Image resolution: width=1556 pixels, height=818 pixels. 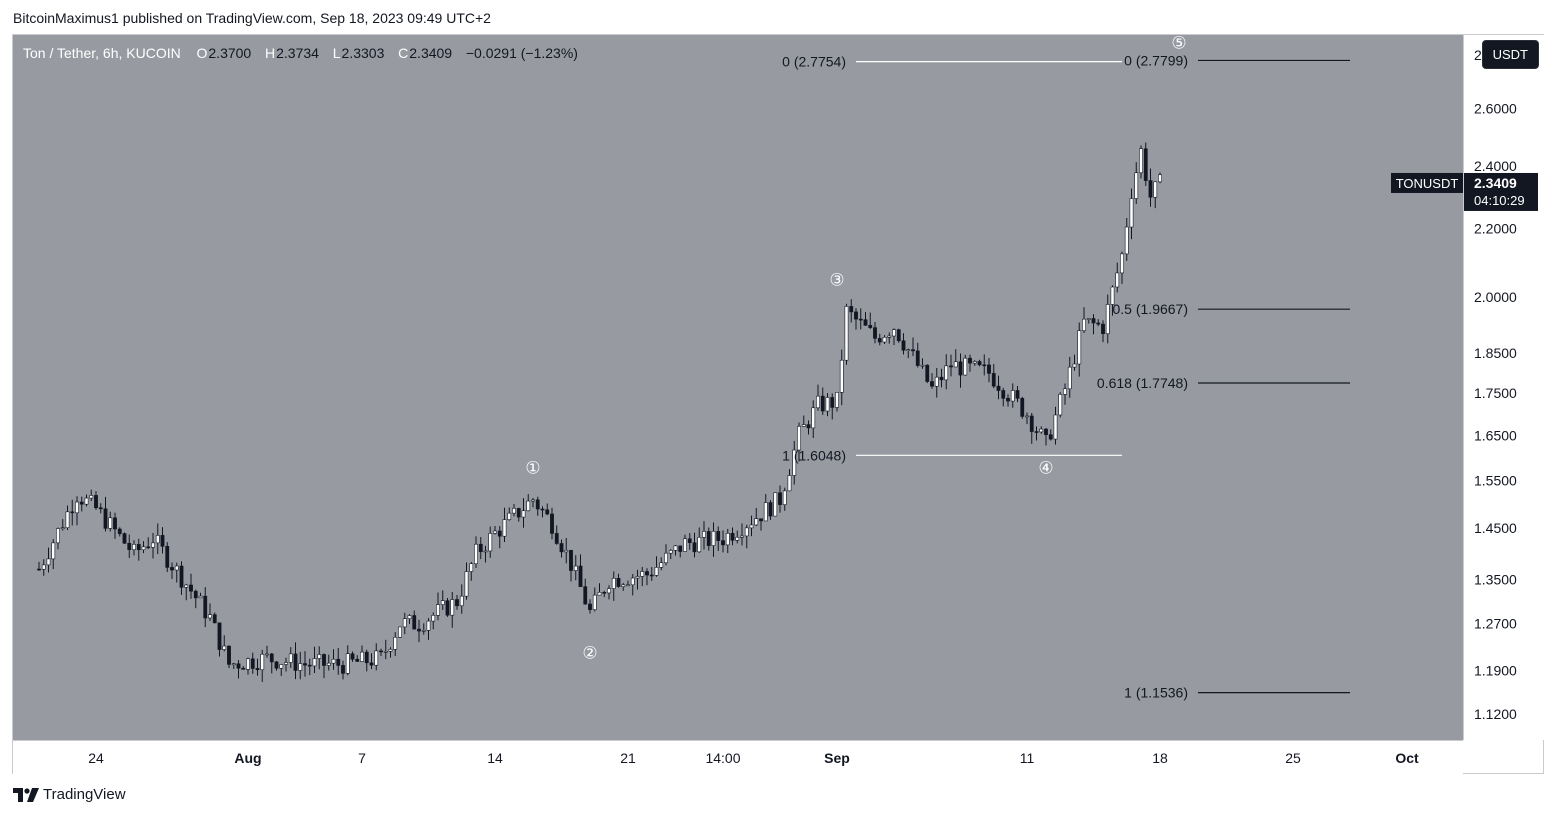 I want to click on price-symbol-badge: TONUSDT, so click(x=1427, y=182).